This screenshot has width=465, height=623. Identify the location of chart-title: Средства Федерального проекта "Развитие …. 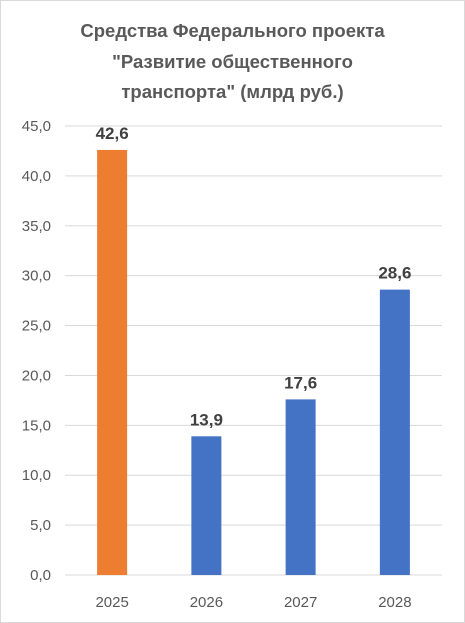
(232, 62).